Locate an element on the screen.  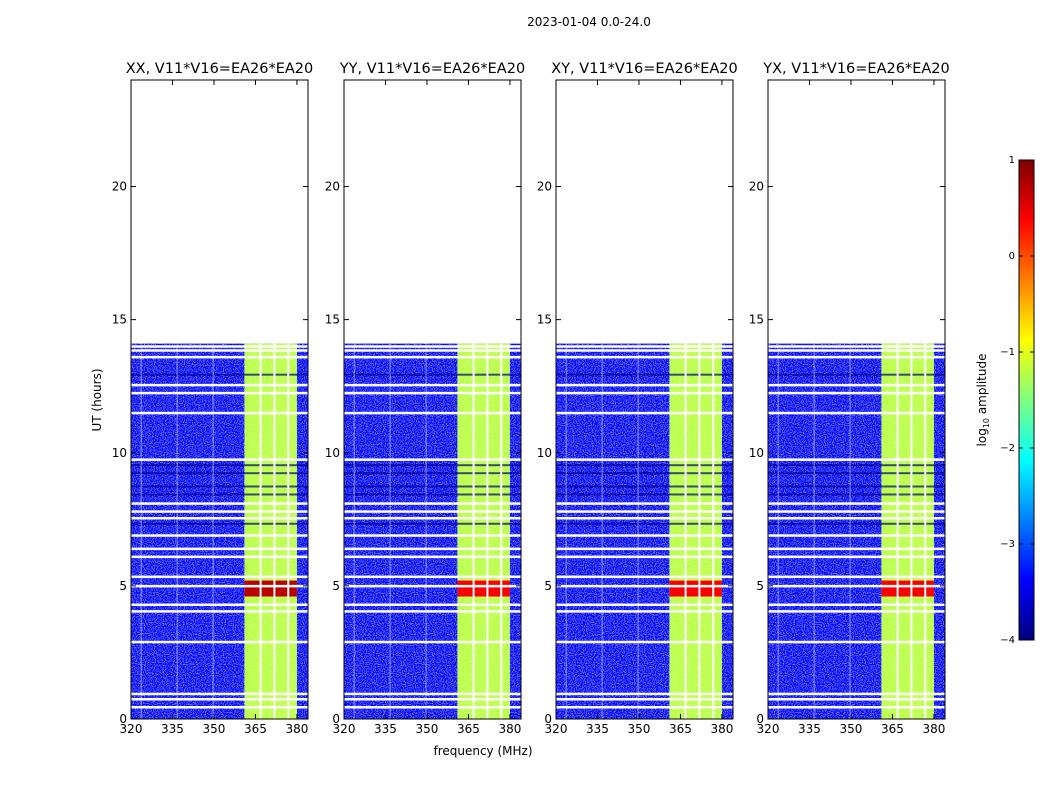
x-tick-label: 380 is located at coordinates (933, 729).